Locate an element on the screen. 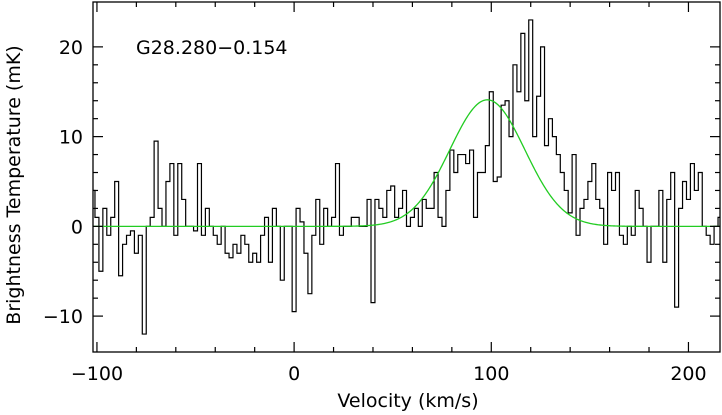 The width and height of the screenshot is (722, 415). x-tick-label: 100 is located at coordinates (491, 374).